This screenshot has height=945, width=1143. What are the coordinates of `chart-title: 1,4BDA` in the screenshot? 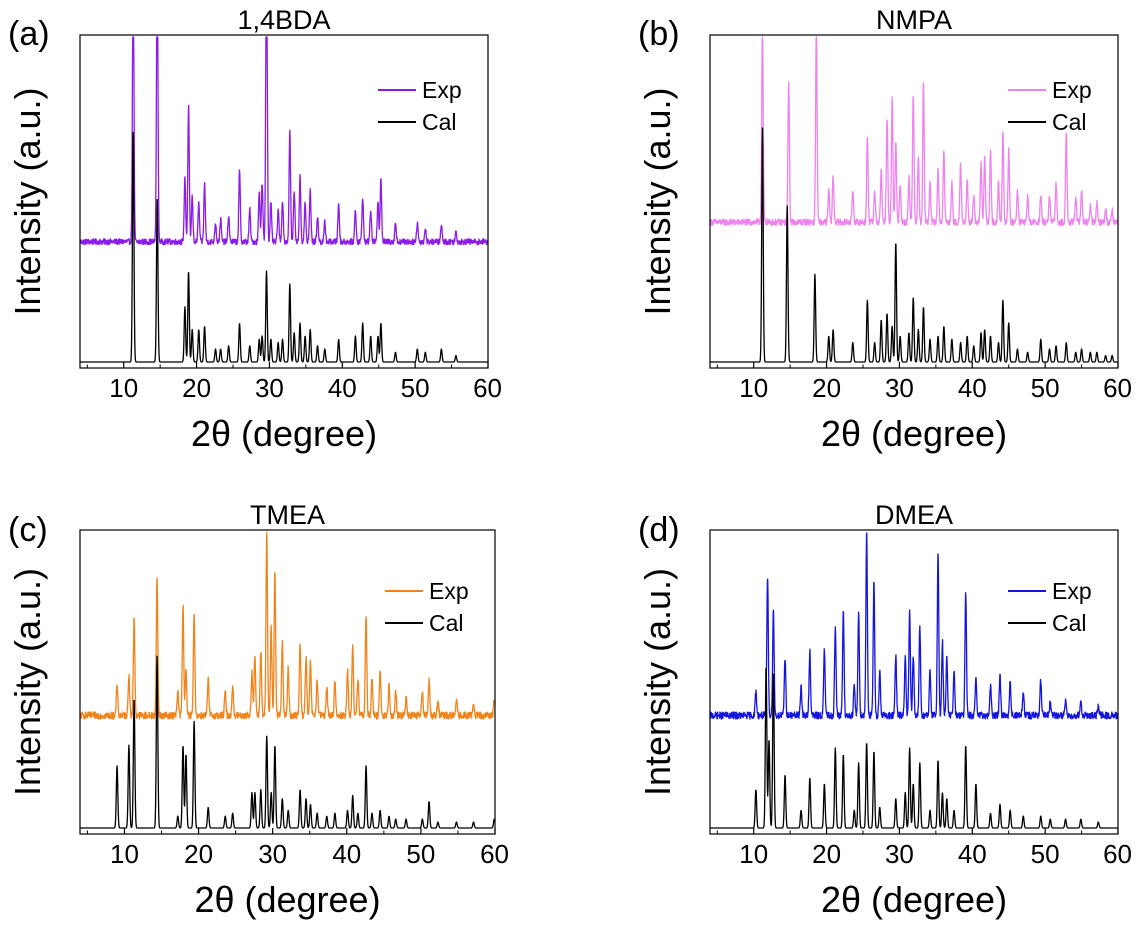 It's located at (283, 20).